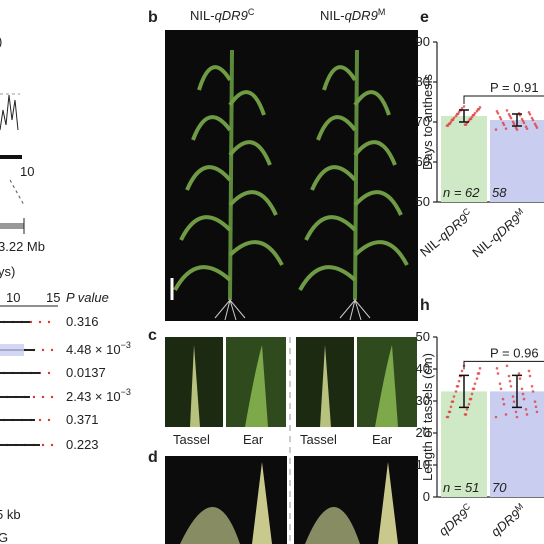  What do you see at coordinates (423, 121) in the screenshot?
I see `y-tick-label: 70` at bounding box center [423, 121].